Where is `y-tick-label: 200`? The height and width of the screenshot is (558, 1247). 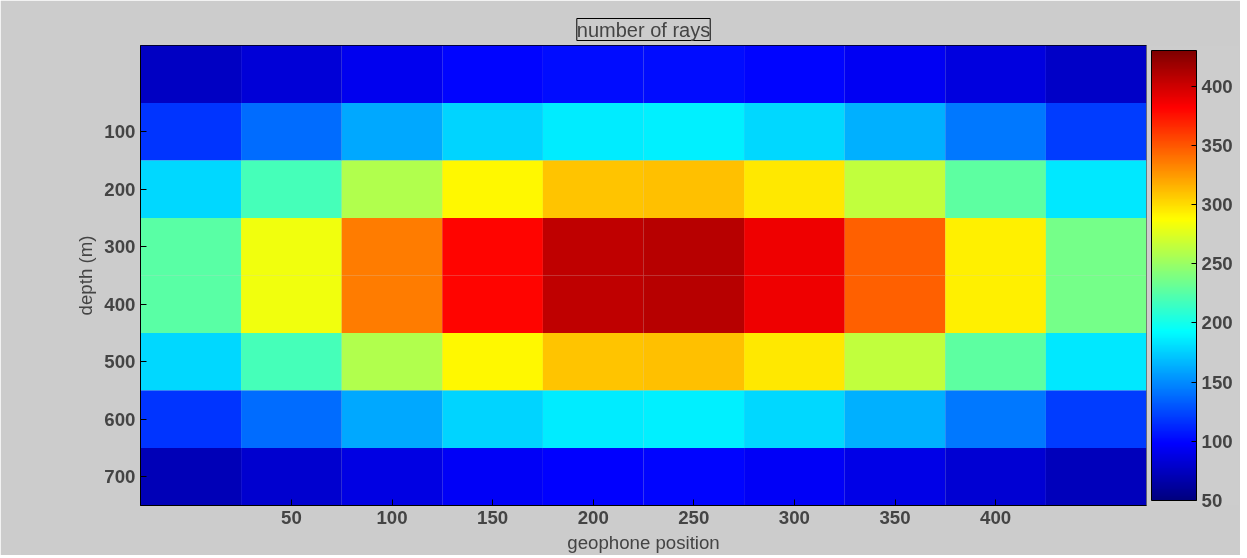 y-tick-label: 200 is located at coordinates (120, 189).